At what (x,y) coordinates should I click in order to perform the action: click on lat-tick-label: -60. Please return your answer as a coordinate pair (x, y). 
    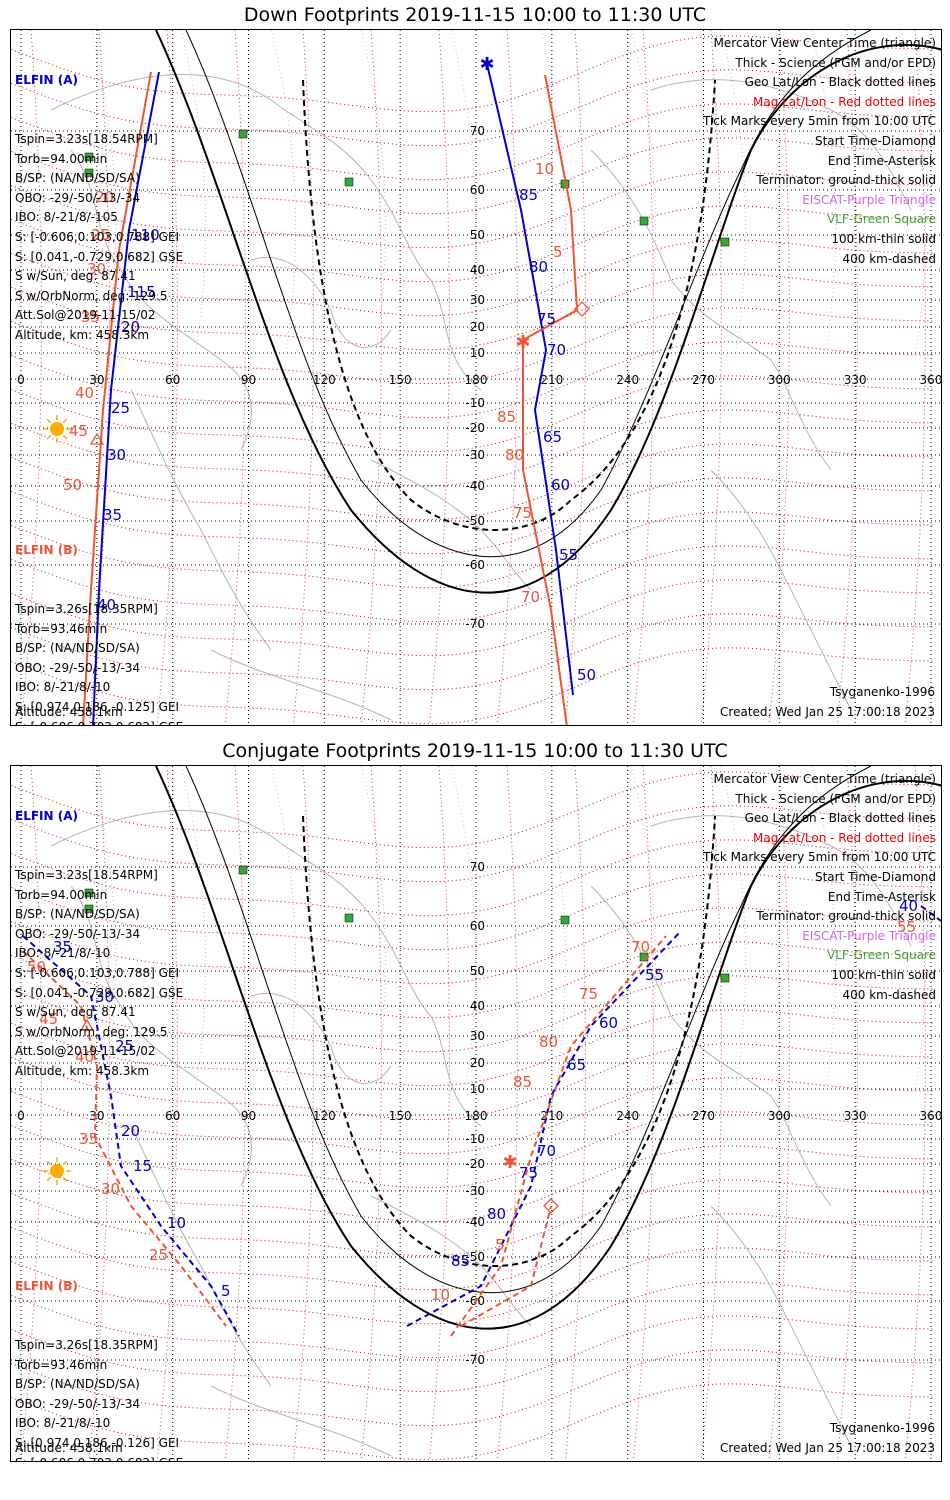
    Looking at the image, I should click on (475, 565).